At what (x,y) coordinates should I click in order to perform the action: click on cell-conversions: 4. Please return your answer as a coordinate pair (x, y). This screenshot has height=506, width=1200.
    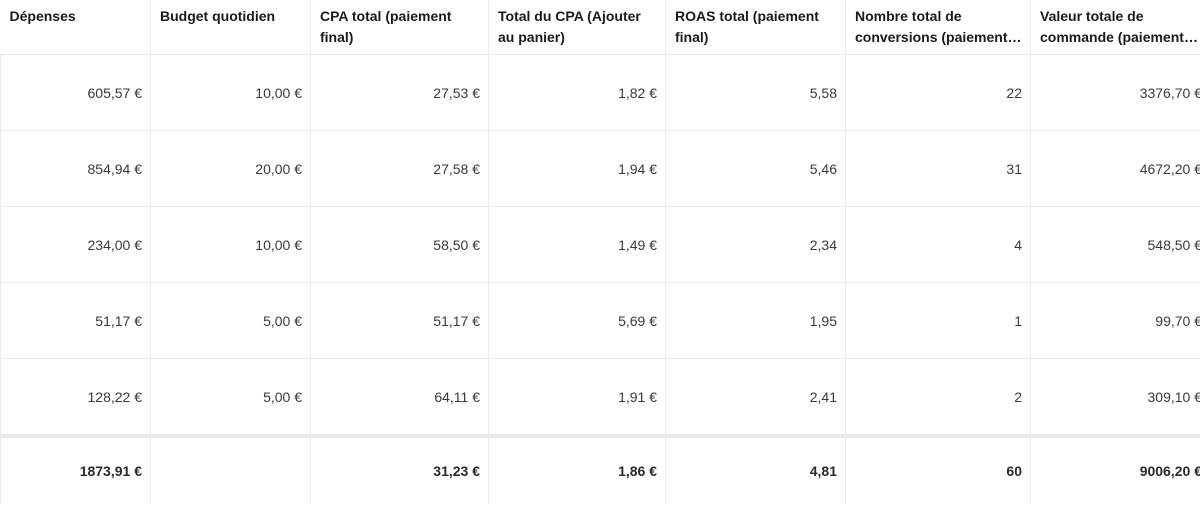
    Looking at the image, I should click on (938, 244).